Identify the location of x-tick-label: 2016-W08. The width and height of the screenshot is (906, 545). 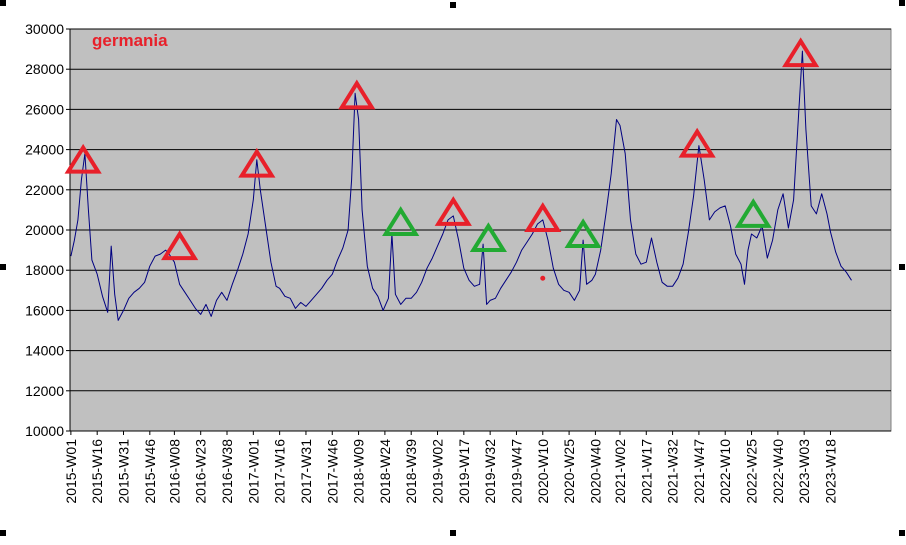
(174, 471).